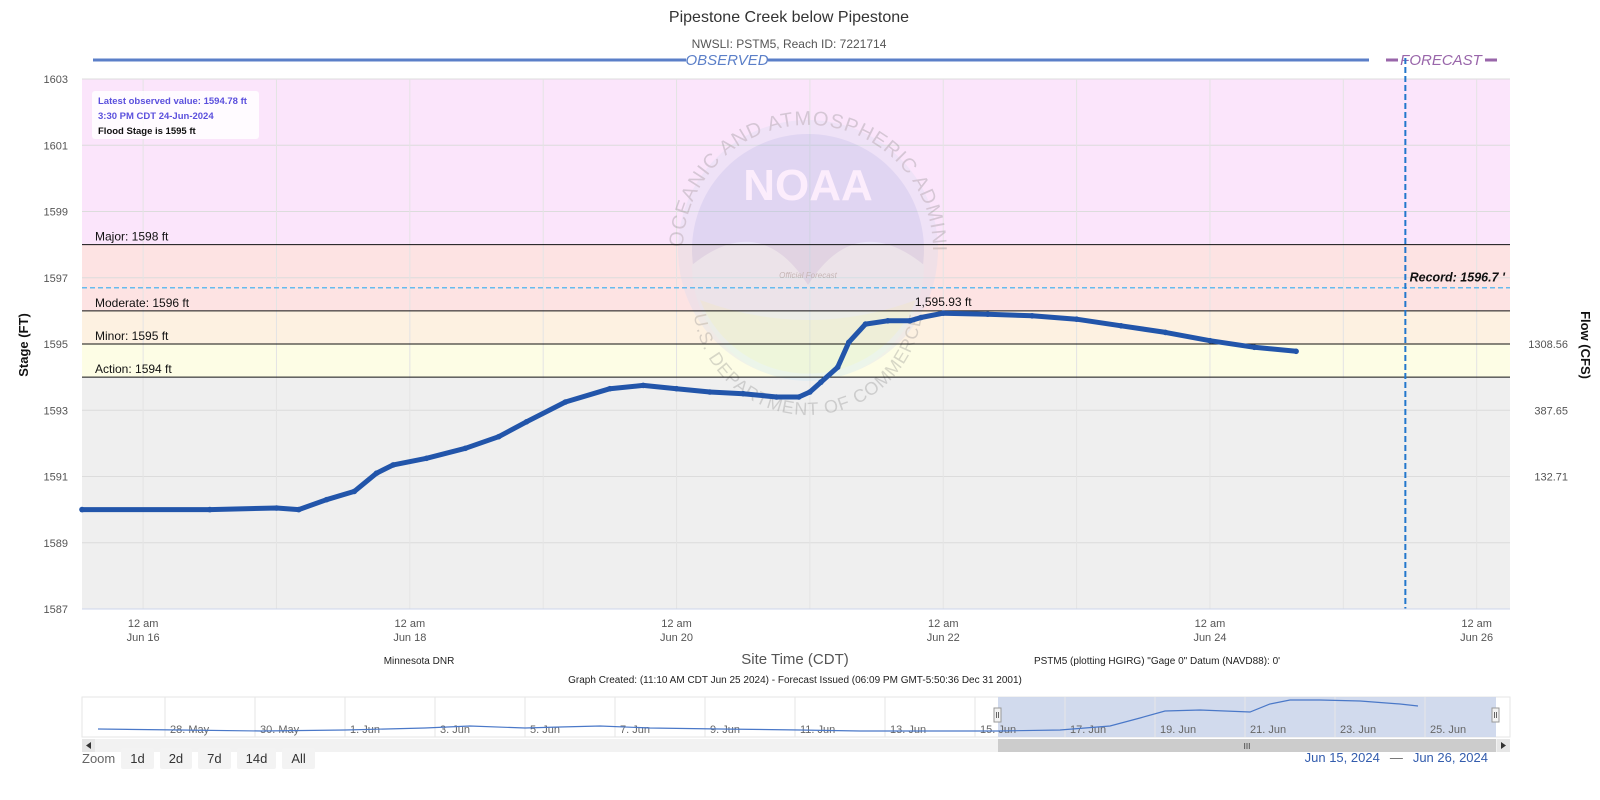 This screenshot has width=1600, height=800. Describe the element at coordinates (808, 185) in the screenshot. I see `noaa-logo-text: NOAA` at that location.